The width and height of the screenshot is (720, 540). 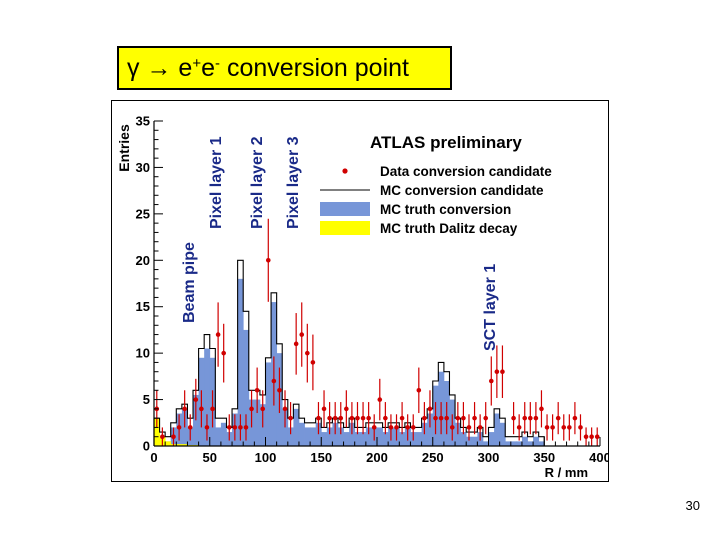 I want to click on y-tick-label: 0, so click(x=146, y=446).